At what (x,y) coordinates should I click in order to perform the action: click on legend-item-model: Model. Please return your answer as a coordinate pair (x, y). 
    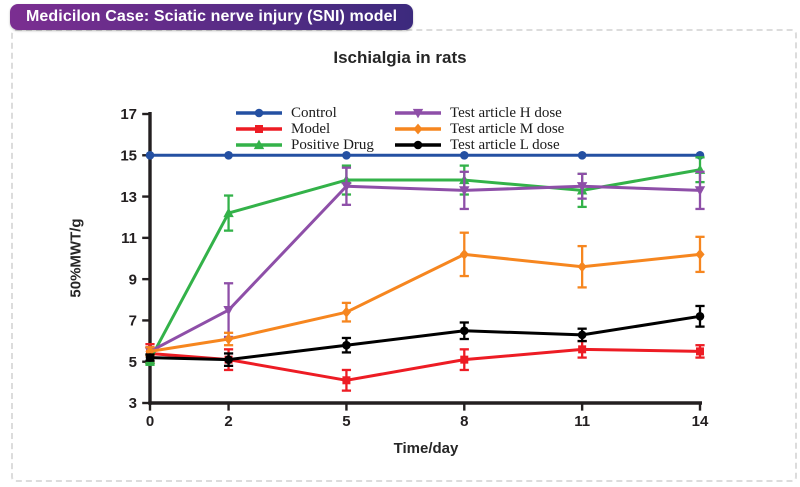
    Looking at the image, I should click on (305, 129).